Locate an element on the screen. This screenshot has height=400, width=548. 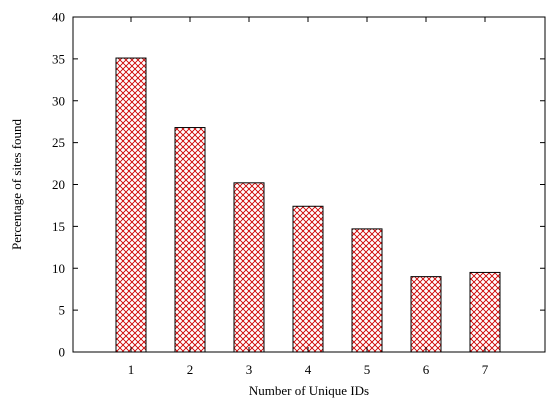
x-tick-label: 2 is located at coordinates (190, 369).